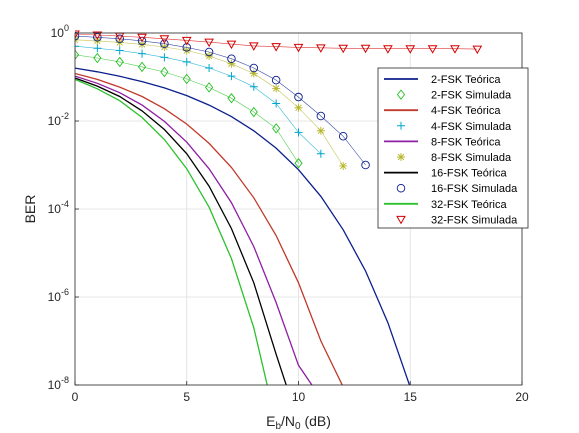 The height and width of the screenshot is (433, 579). Describe the element at coordinates (30, 209) in the screenshot. I see `y-axis-label: BER` at that location.